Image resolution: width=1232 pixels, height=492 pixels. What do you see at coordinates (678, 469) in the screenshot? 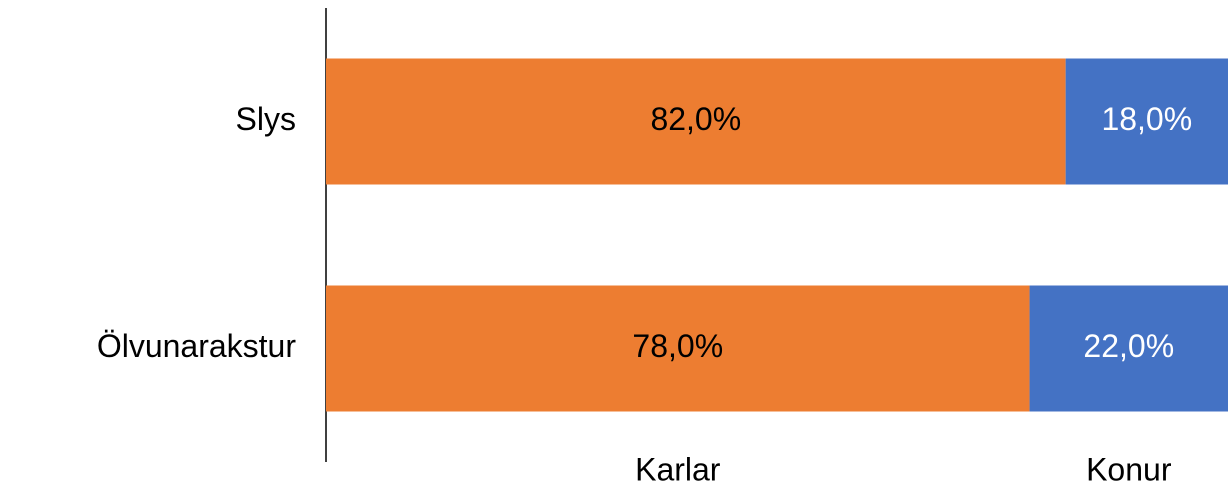
I see `legend-label: Karlar` at bounding box center [678, 469].